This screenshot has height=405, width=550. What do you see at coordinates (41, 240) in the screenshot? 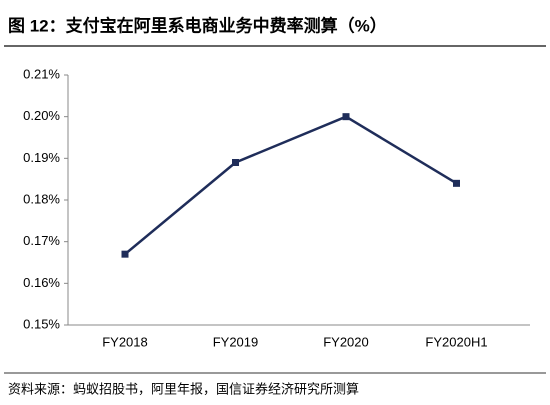
I see `y-tick-label: 0.17%` at bounding box center [41, 240].